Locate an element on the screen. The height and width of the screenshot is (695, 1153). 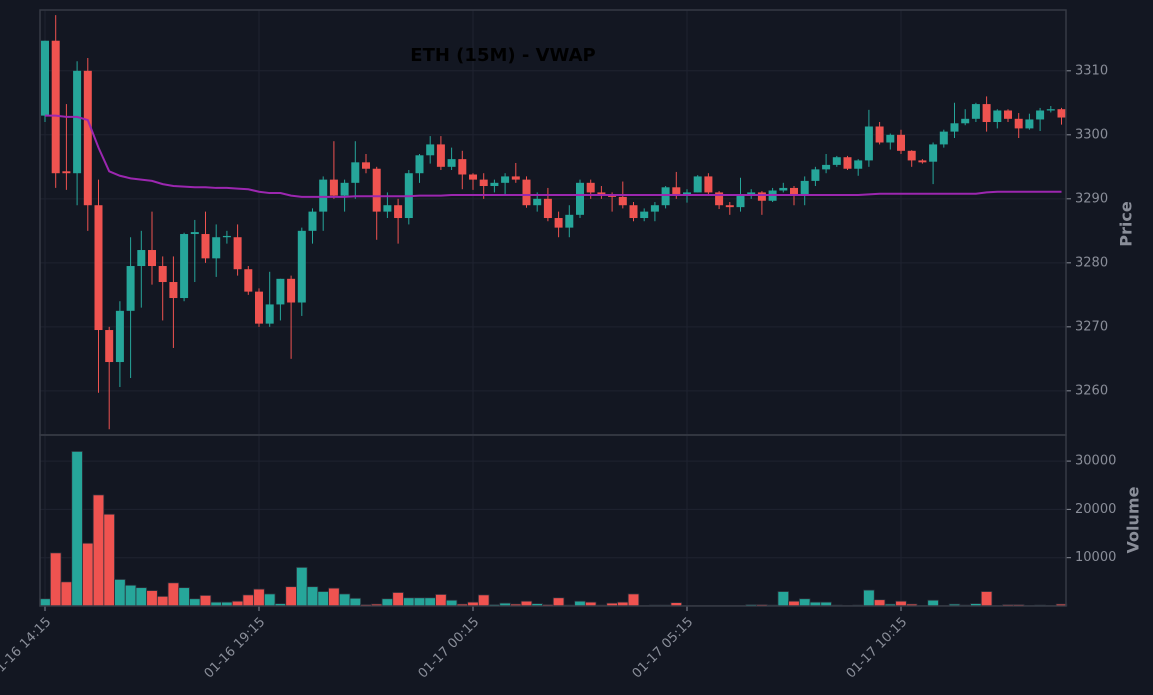
vwap-line is located at coordinates (553, 156).